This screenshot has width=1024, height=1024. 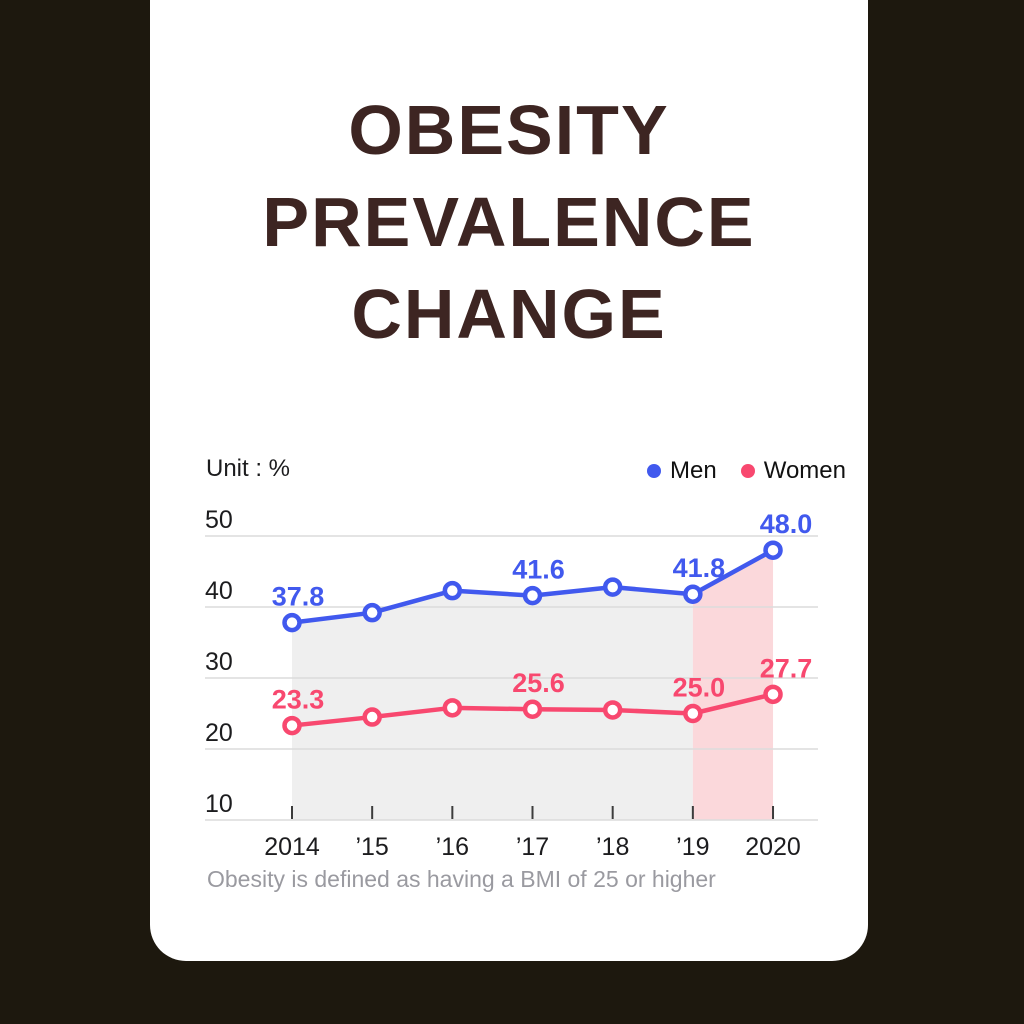 What do you see at coordinates (693, 713) in the screenshot?
I see `women-data-point-’19` at bounding box center [693, 713].